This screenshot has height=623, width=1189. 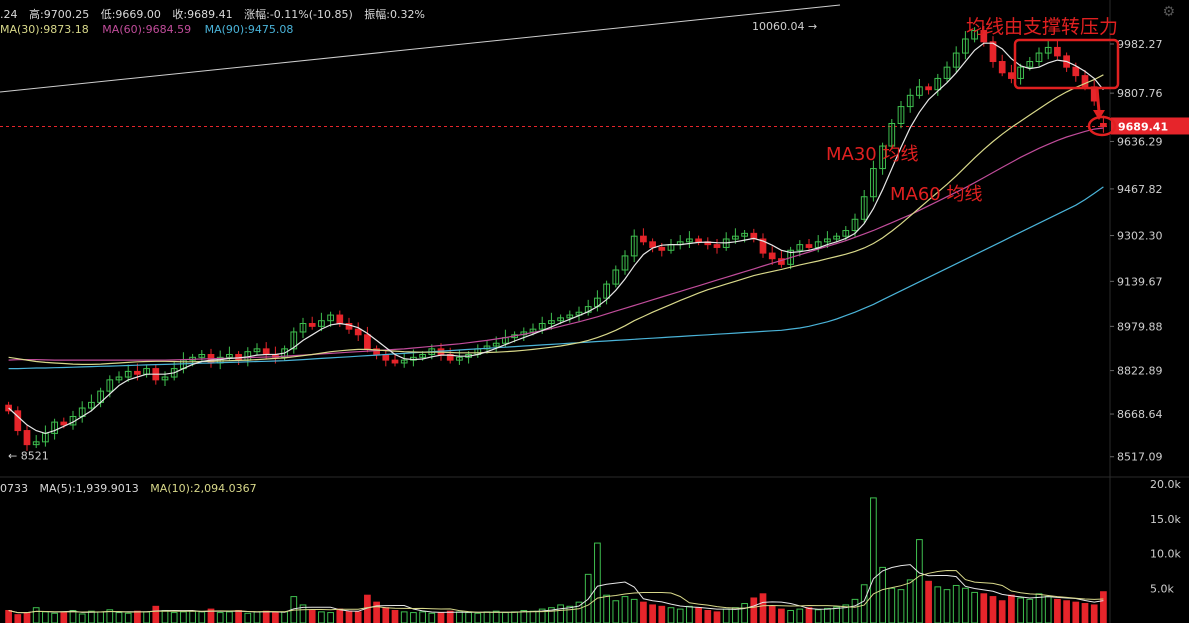 I want to click on low-marker: ← 8521, so click(x=28, y=456).